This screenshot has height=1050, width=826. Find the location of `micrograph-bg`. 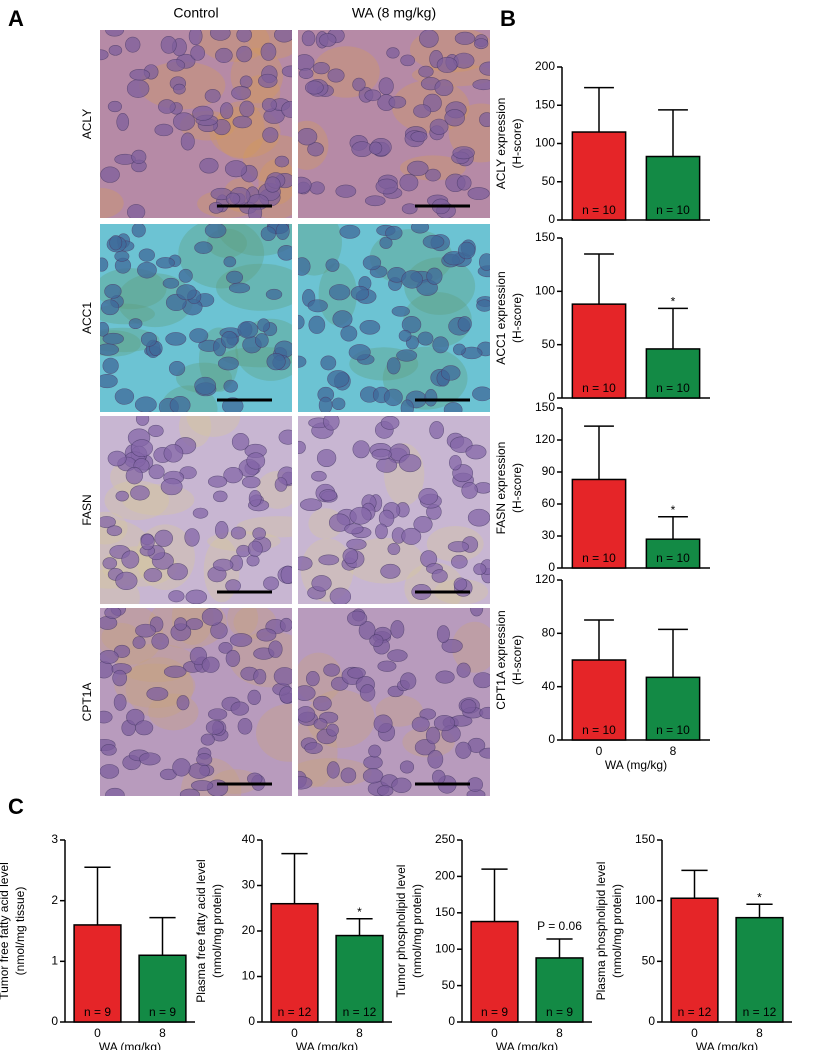

micrograph-bg is located at coordinates (196, 318).